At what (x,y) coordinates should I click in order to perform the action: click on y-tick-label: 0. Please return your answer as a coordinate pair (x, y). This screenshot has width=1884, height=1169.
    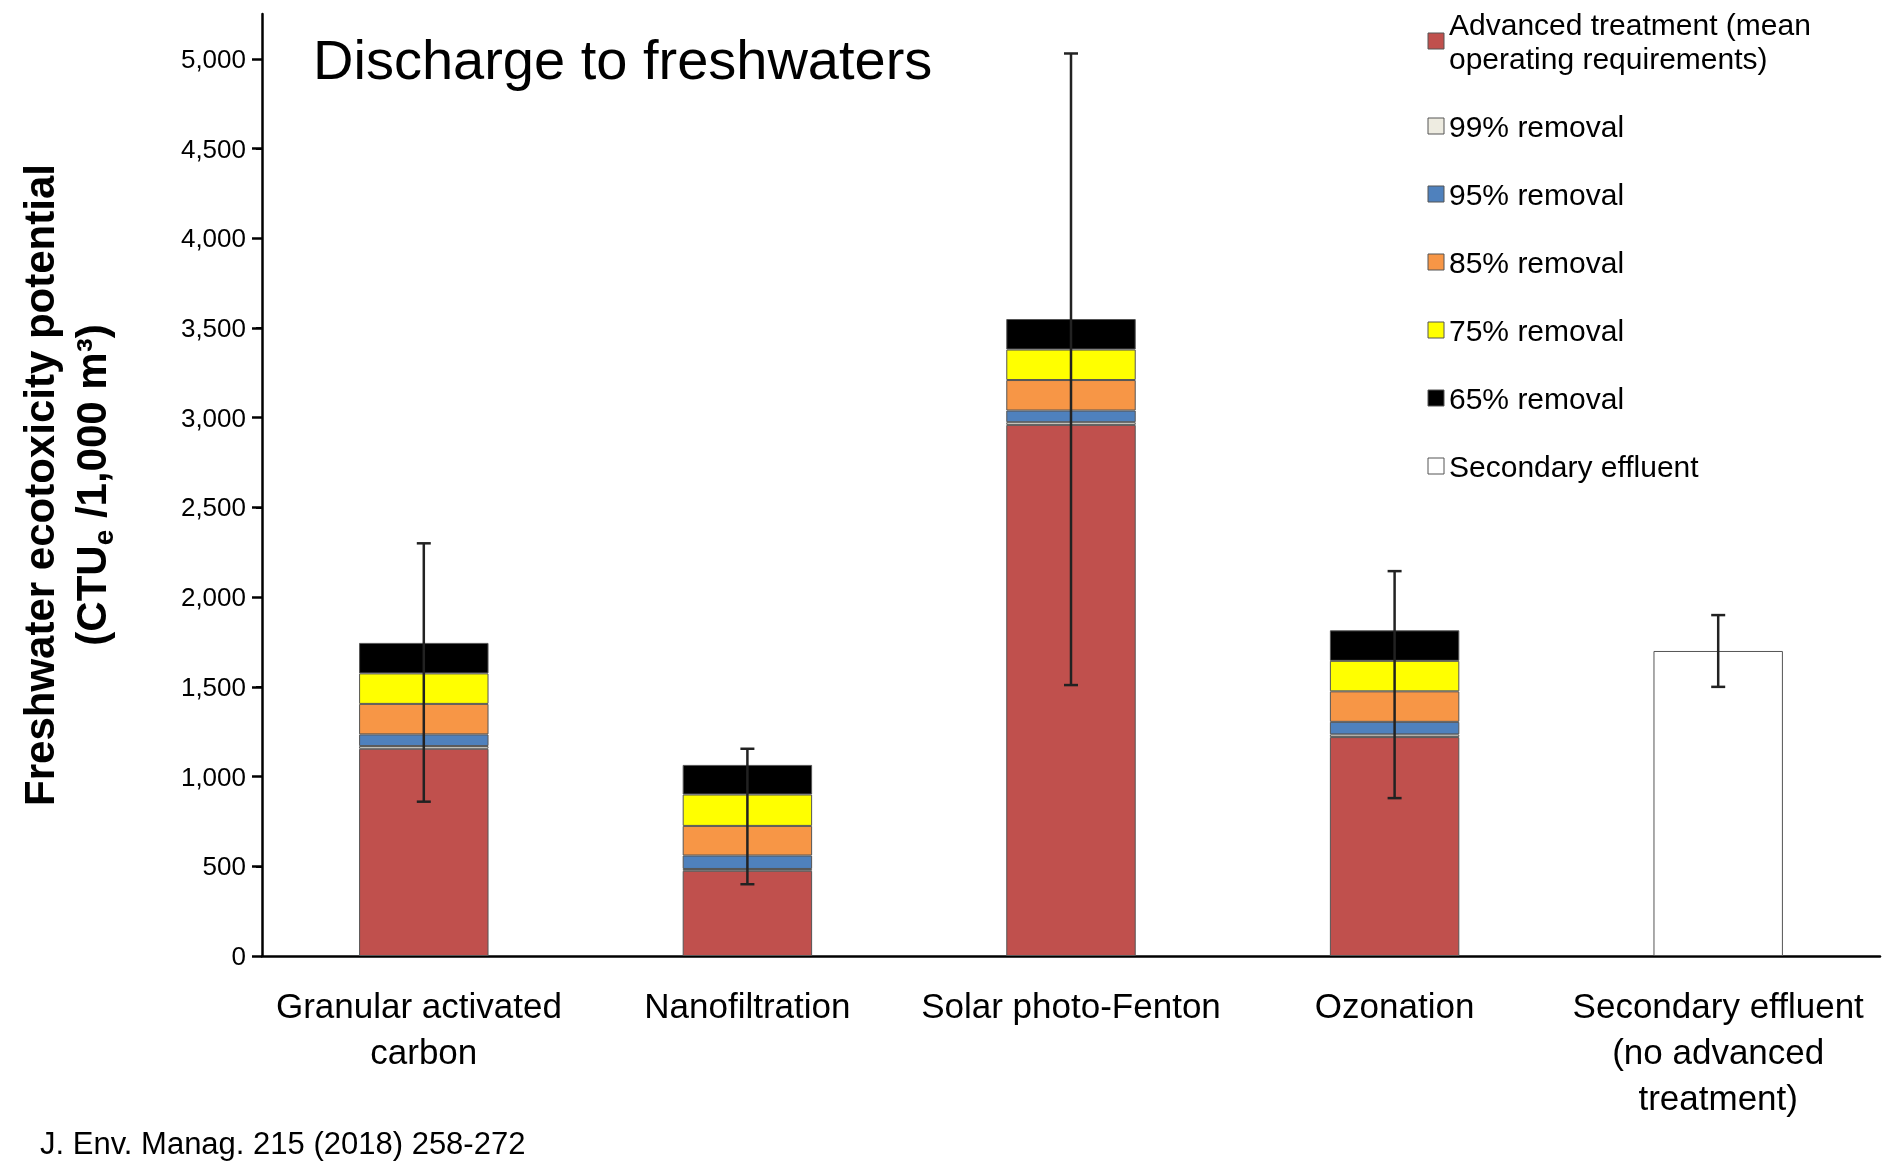
    Looking at the image, I should click on (238, 956).